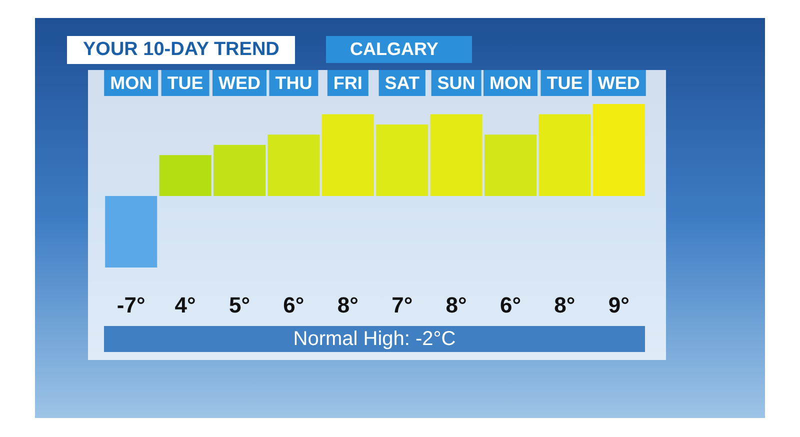  Describe the element at coordinates (374, 339) in the screenshot. I see `text: Normal High: -2°C` at that location.